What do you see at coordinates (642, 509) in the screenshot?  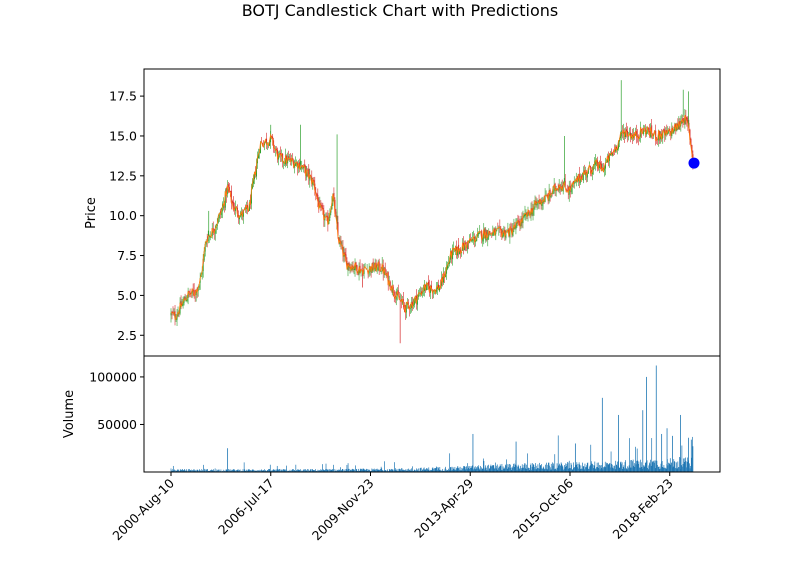 I see `x-tick-label: 2018-Feb-23` at bounding box center [642, 509].